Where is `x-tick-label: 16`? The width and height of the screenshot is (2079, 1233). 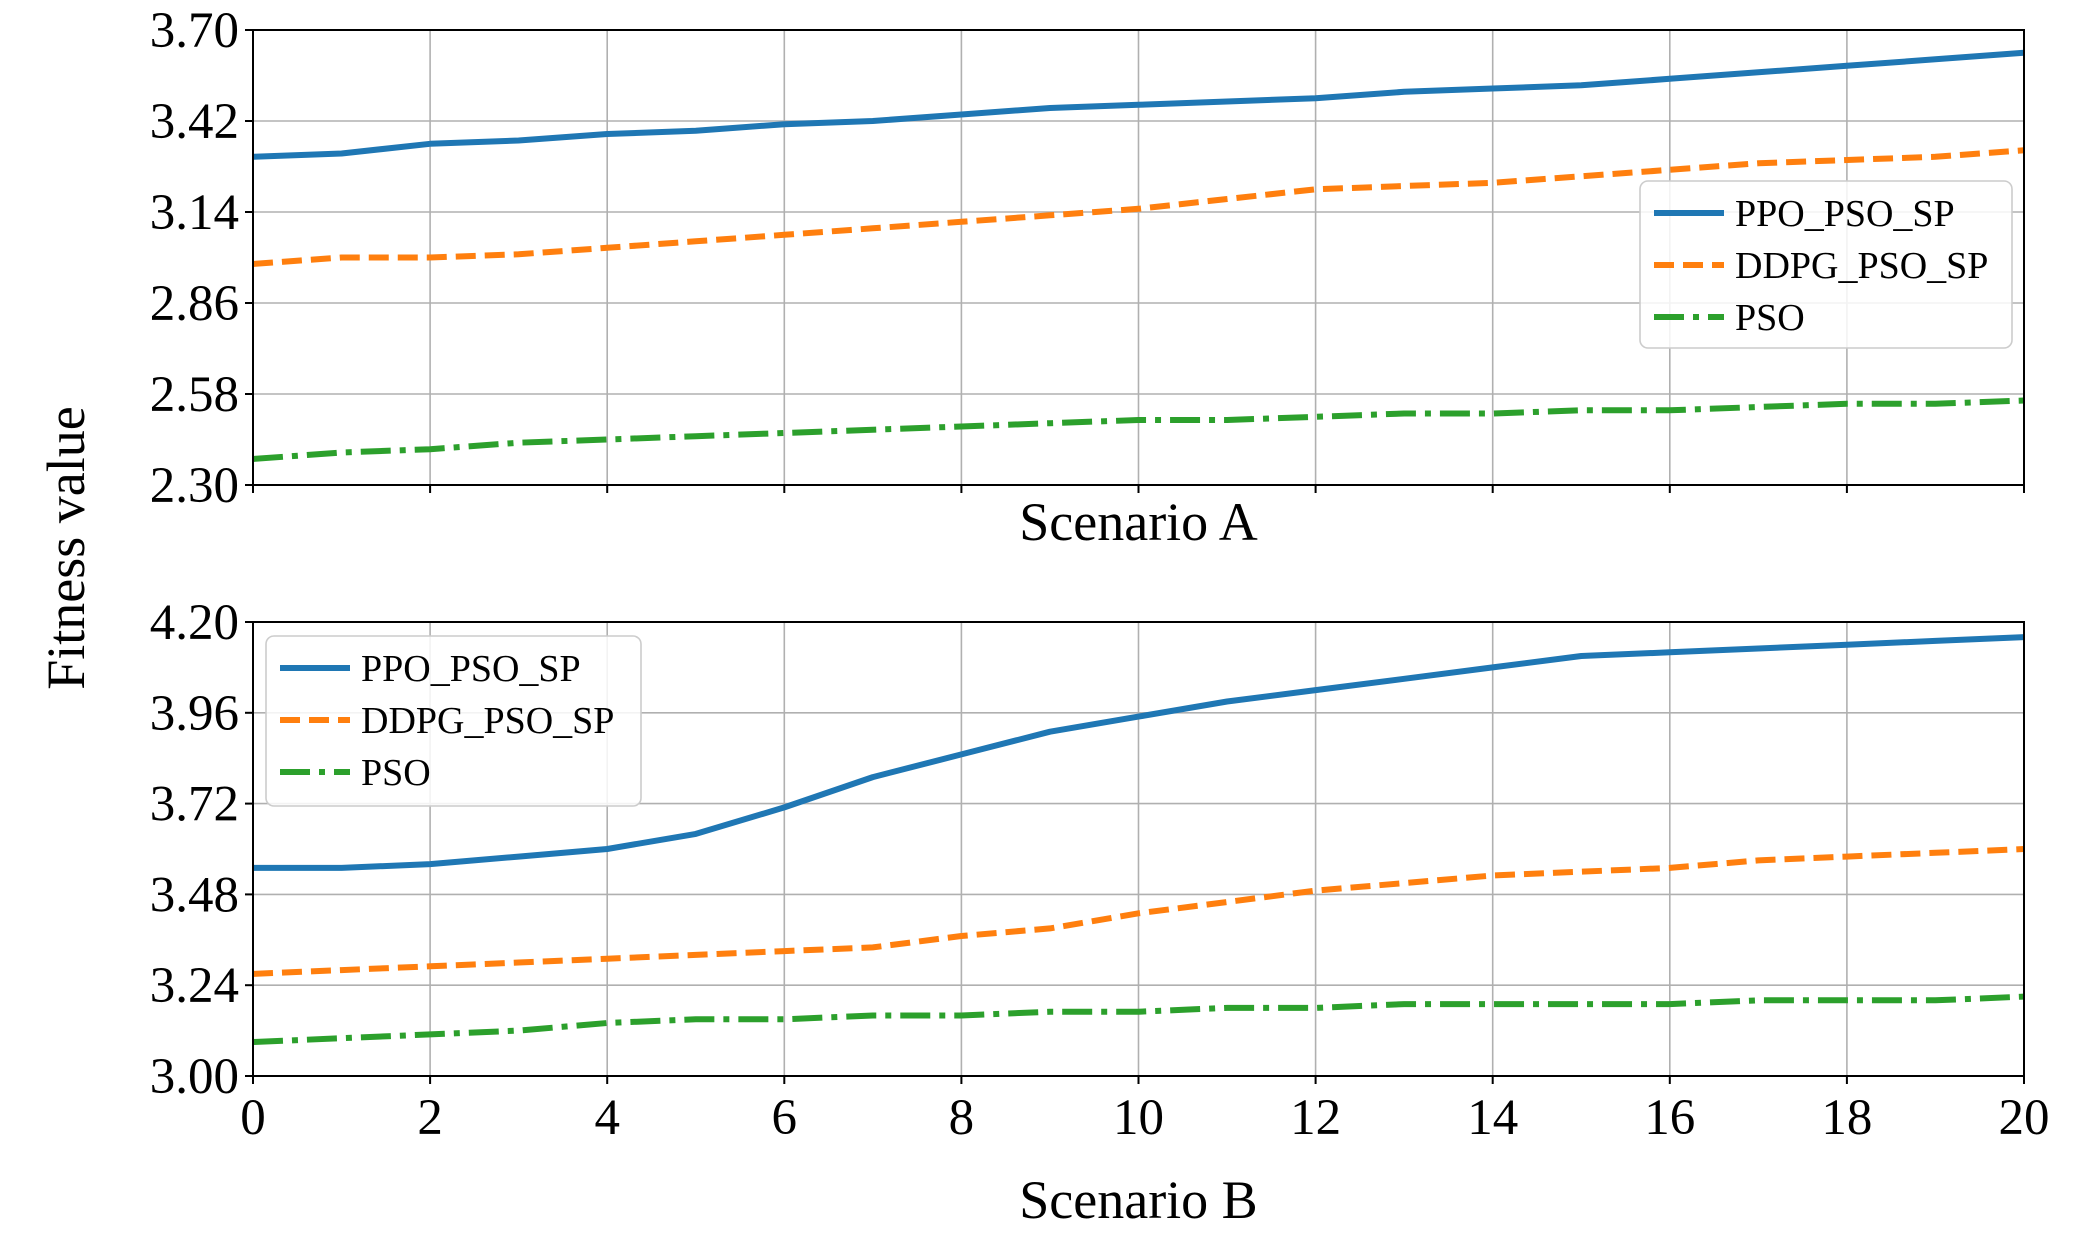
x-tick-label: 16 is located at coordinates (1669, 1118).